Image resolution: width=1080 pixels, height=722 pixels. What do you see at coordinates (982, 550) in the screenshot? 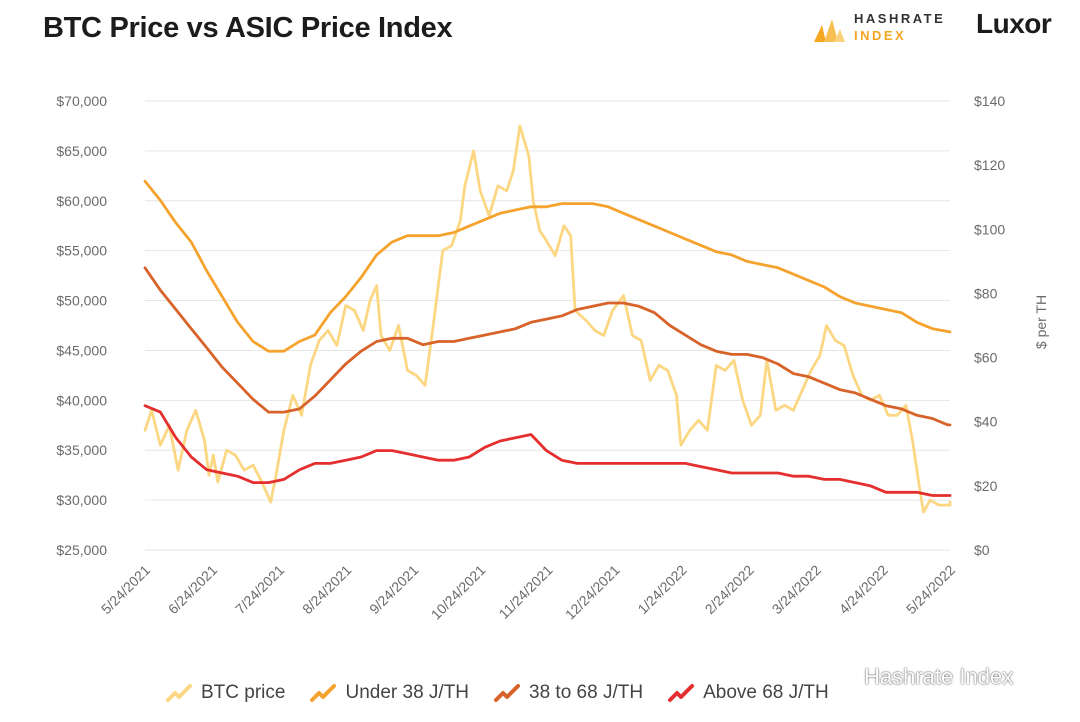
I see `y-right-tick-label: $0` at bounding box center [982, 550].